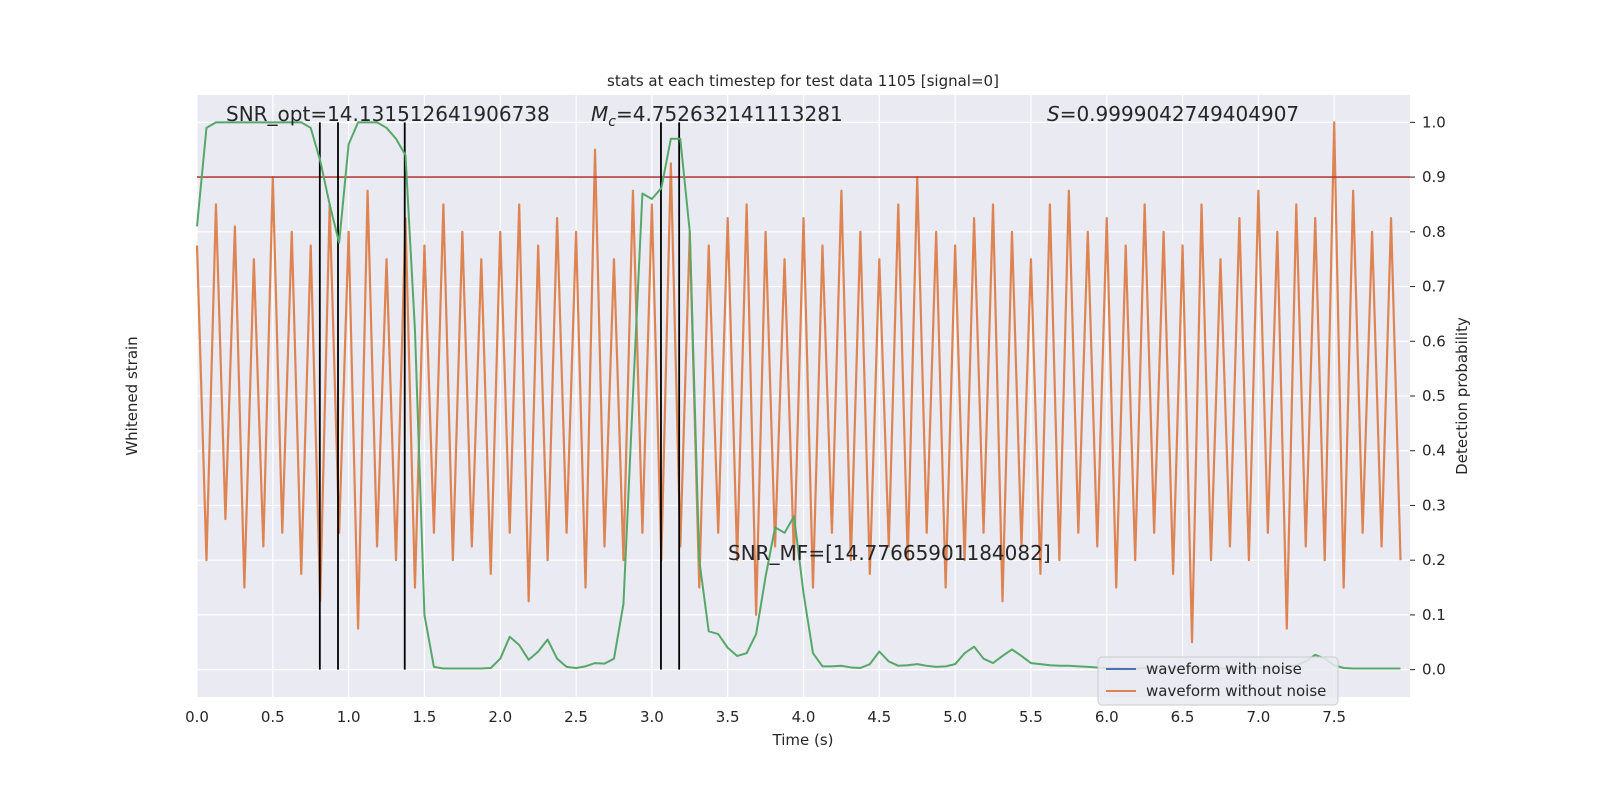  I want to click on legend-box, so click(1218, 681).